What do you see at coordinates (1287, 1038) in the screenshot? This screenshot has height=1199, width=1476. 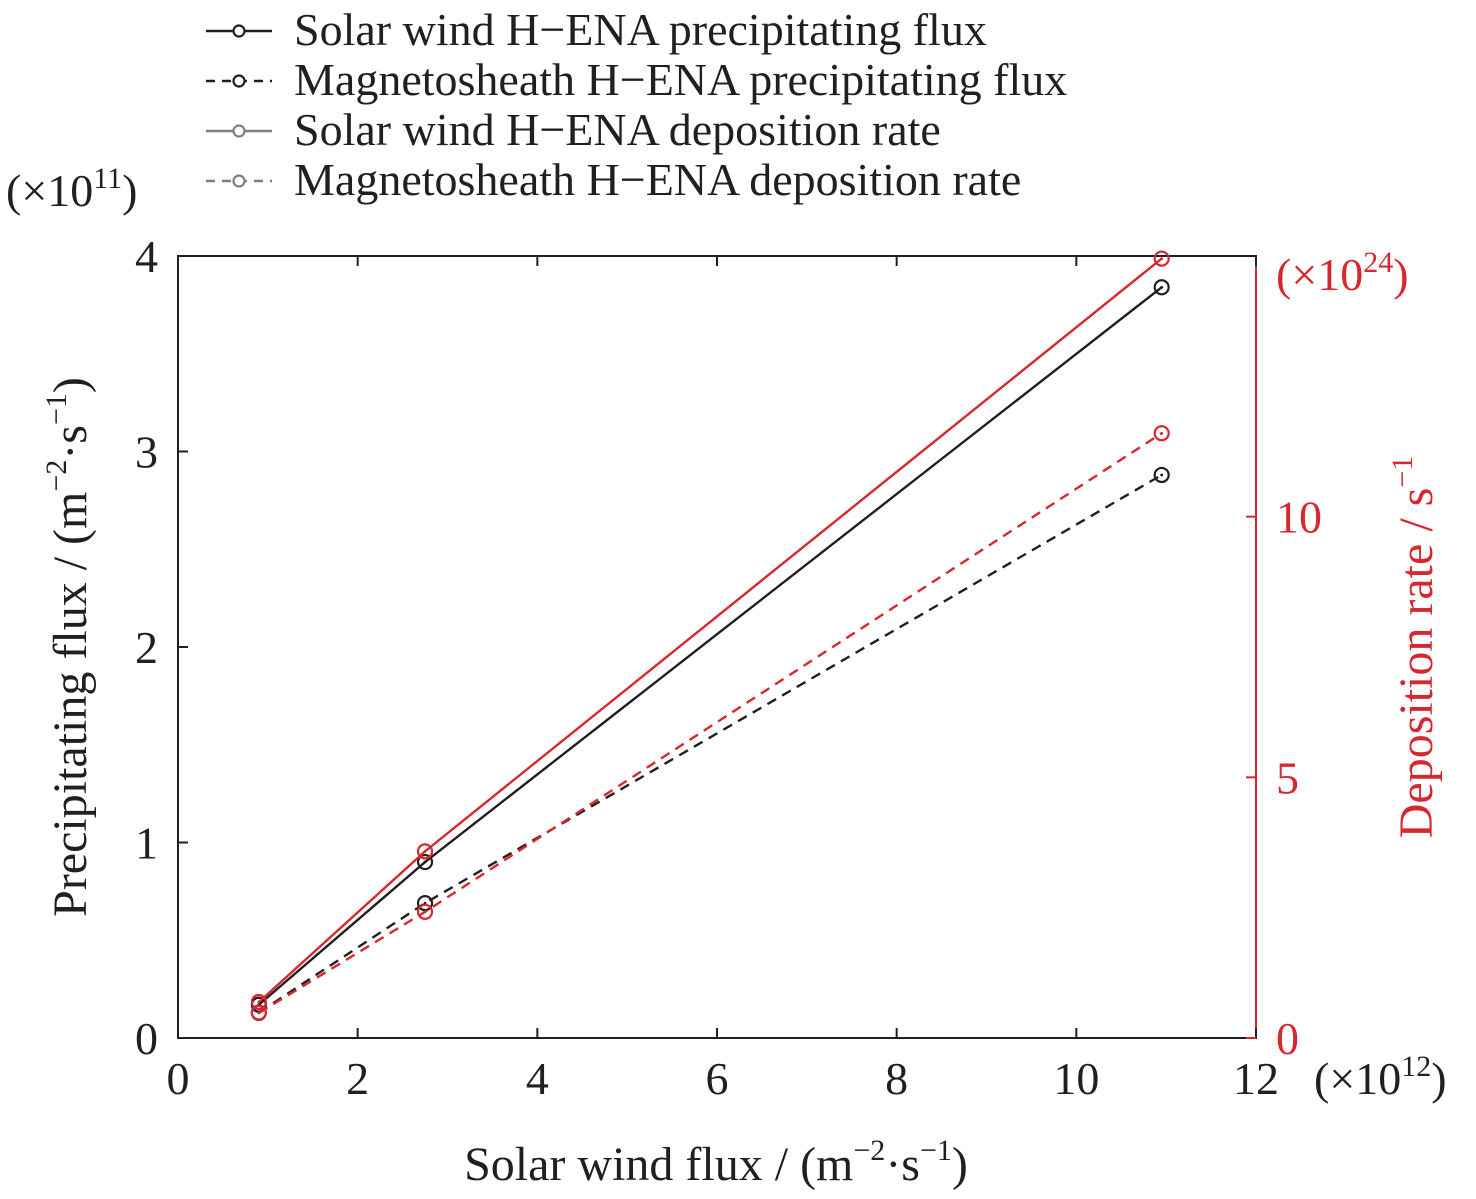 I see `y2-tick-label: 0` at bounding box center [1287, 1038].